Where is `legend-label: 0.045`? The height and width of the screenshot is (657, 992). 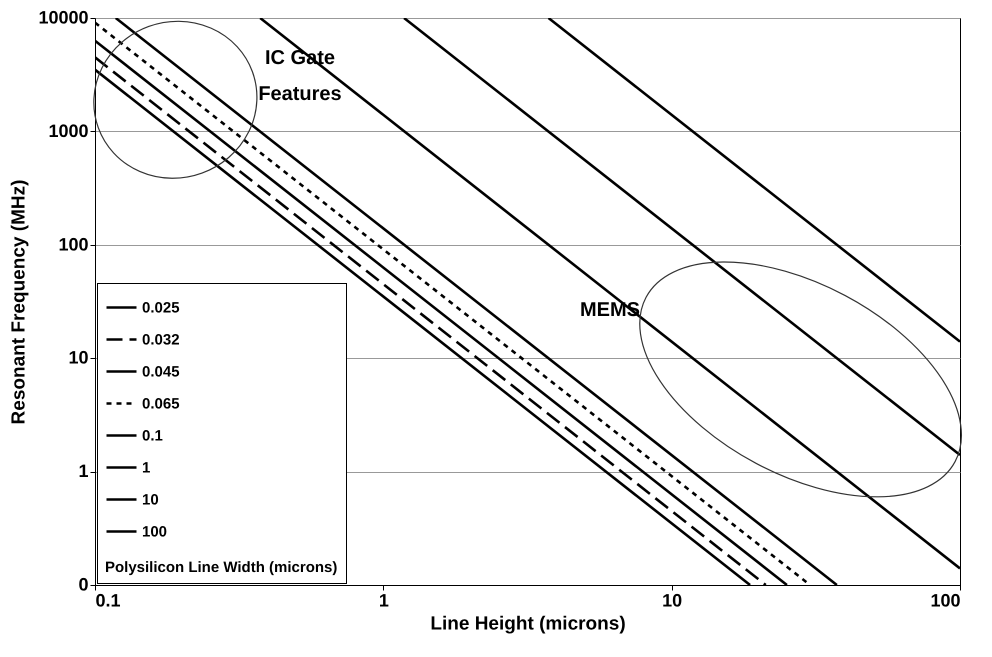 legend-label: 0.045 is located at coordinates (161, 372).